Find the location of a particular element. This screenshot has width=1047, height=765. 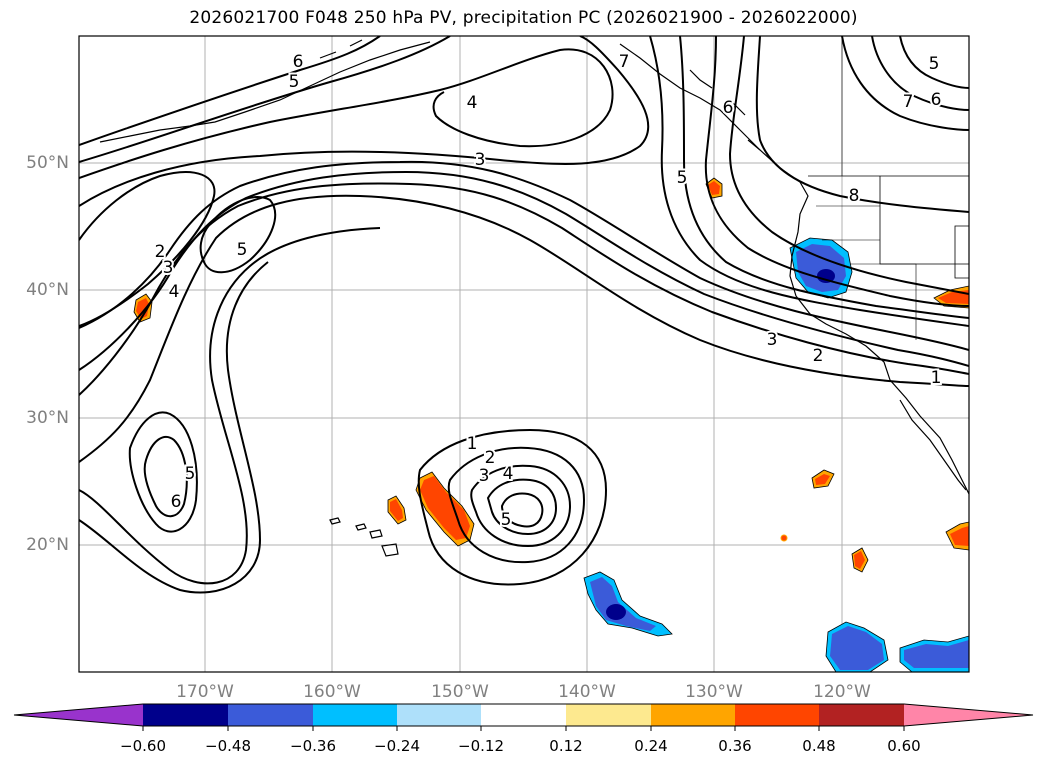

colorbar-tick-label: −0.24 is located at coordinates (397, 746).